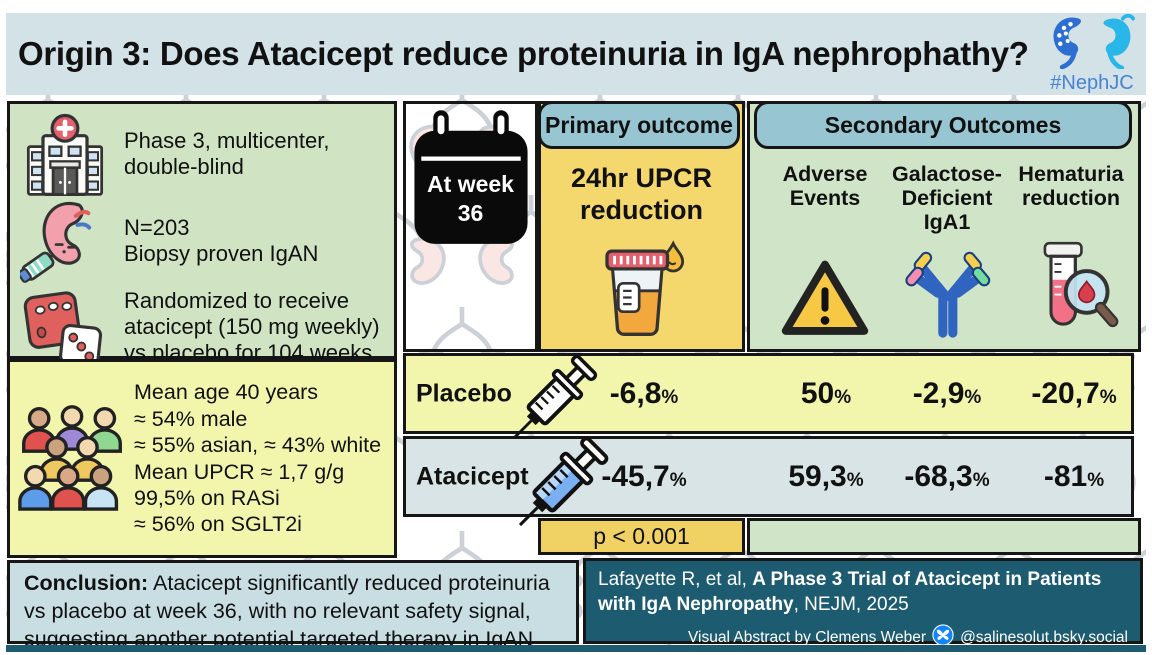 The width and height of the screenshot is (1152, 655). I want to click on adverse-events-label: Adverse Events, so click(825, 186).